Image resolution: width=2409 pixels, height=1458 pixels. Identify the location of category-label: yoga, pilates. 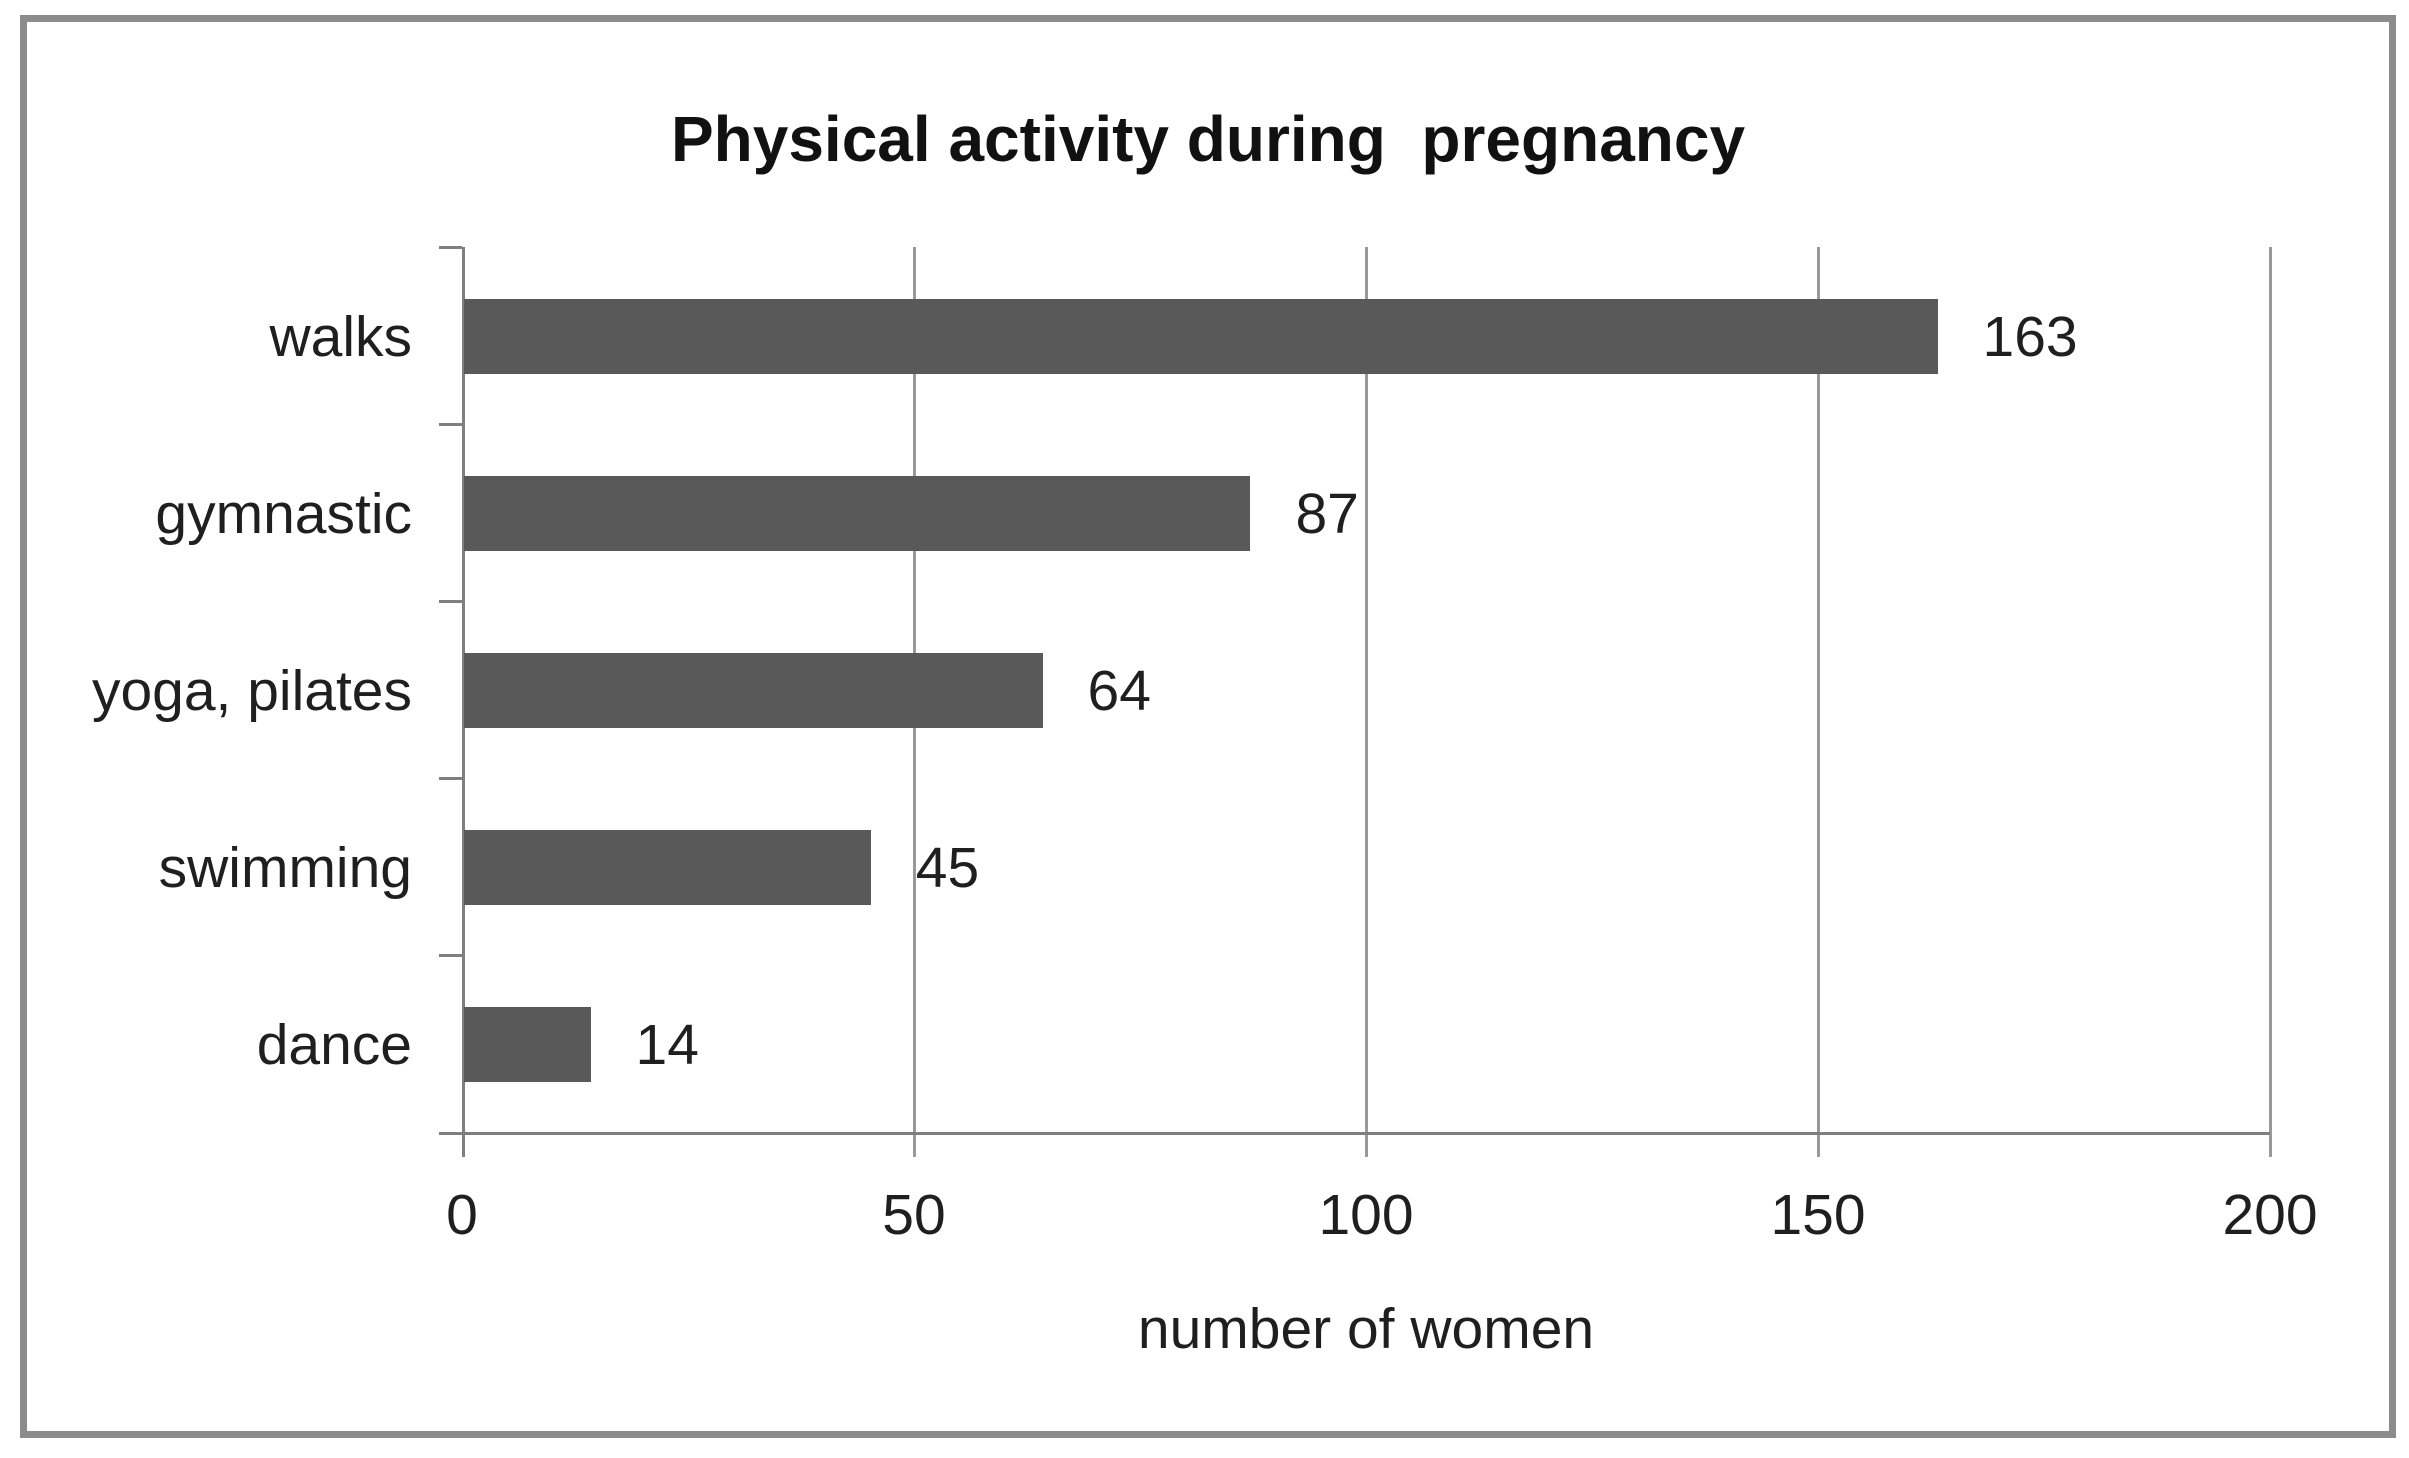
(251, 690).